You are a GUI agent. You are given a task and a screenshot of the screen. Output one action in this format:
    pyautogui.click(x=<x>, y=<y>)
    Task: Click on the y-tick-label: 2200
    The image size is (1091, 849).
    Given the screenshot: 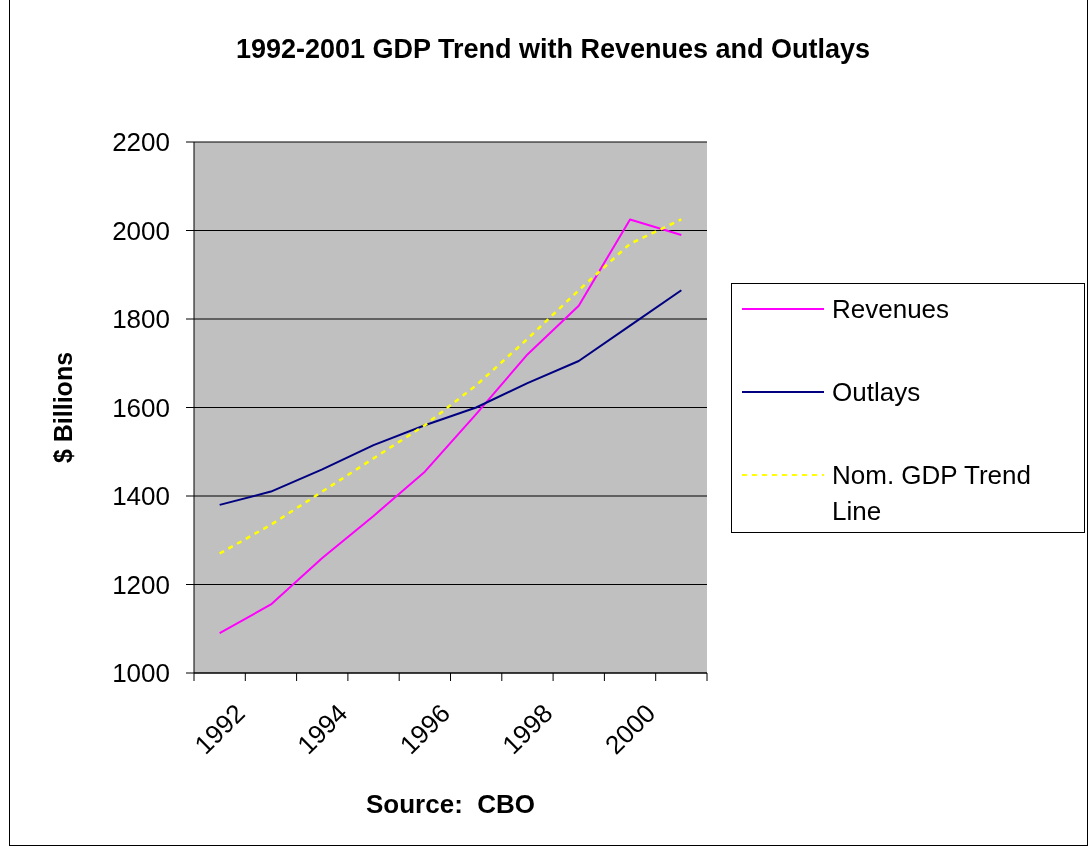 What is the action you would take?
    pyautogui.click(x=141, y=142)
    